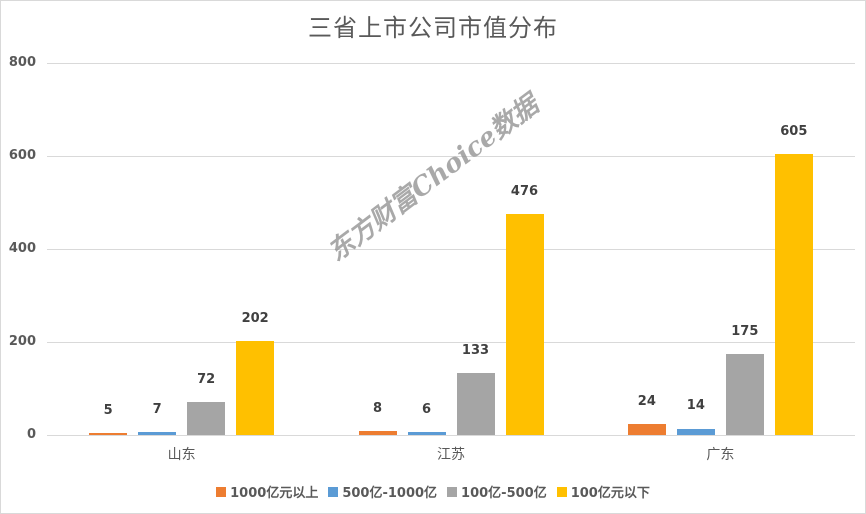 The image size is (866, 514). Describe the element at coordinates (524, 191) in the screenshot. I see `data-label: 476` at that location.